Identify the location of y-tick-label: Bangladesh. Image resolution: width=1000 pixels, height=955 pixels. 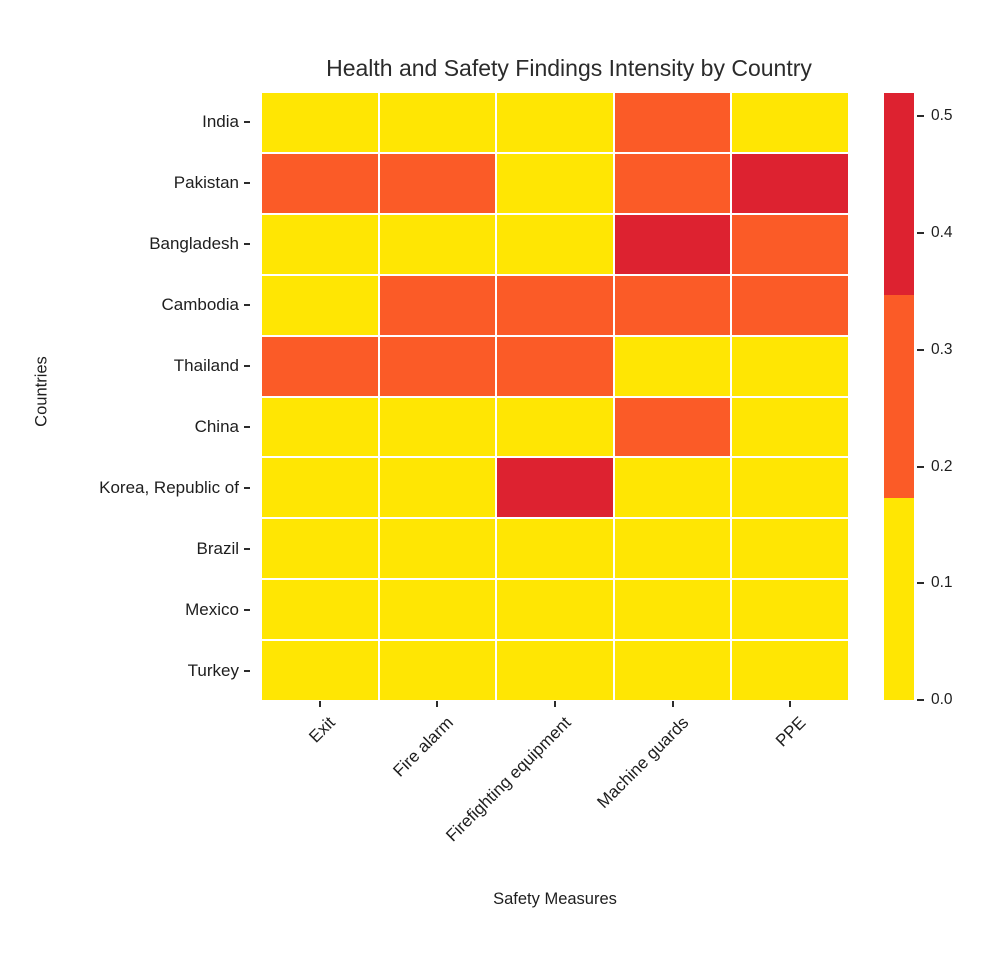
(128, 244).